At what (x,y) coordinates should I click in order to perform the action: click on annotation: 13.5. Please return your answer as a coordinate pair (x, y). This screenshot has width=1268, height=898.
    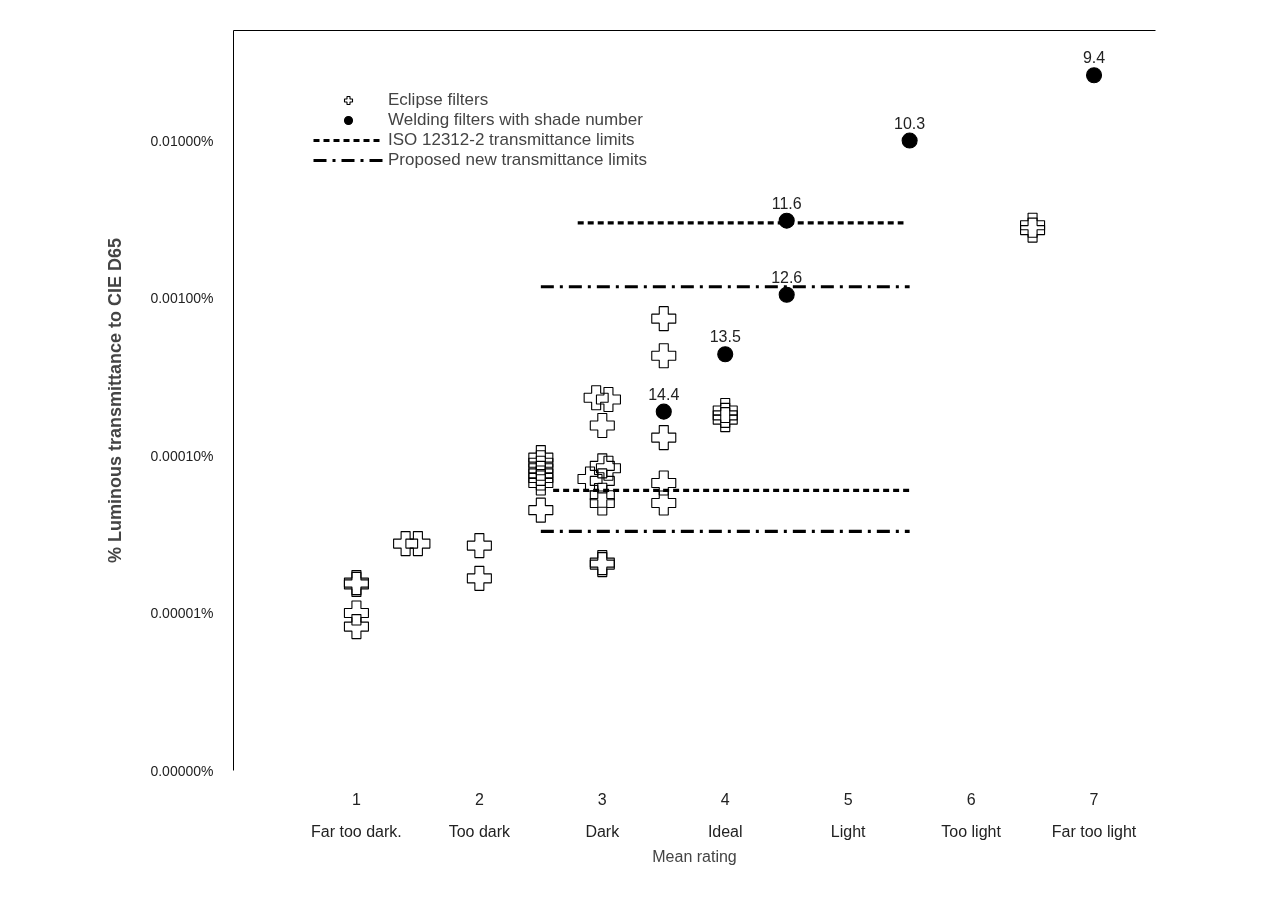
    Looking at the image, I should click on (725, 337).